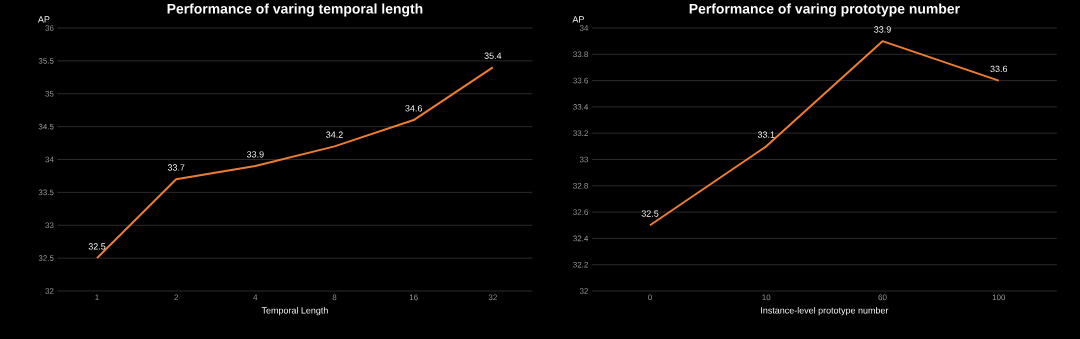 This screenshot has height=339, width=1080. Describe the element at coordinates (824, 10) in the screenshot. I see `chart-title: Performance of varing prototype number` at that location.